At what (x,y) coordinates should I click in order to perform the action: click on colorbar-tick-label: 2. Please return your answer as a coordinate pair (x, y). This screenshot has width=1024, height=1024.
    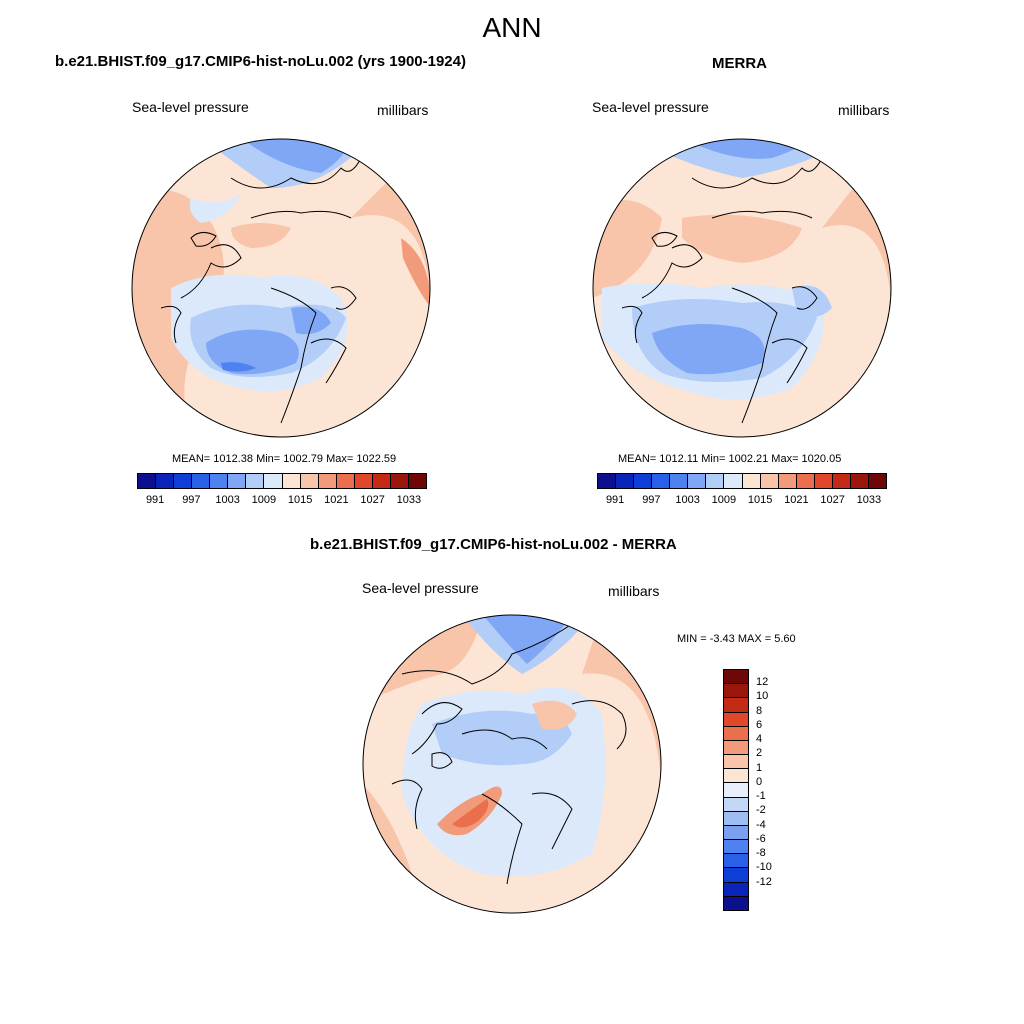
    Looking at the image, I should click on (759, 753).